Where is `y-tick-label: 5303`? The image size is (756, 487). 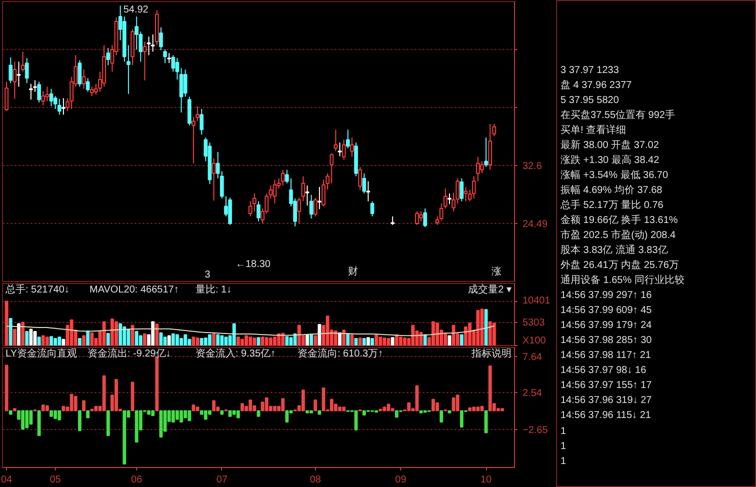
y-tick-label: 5303 is located at coordinates (534, 322).